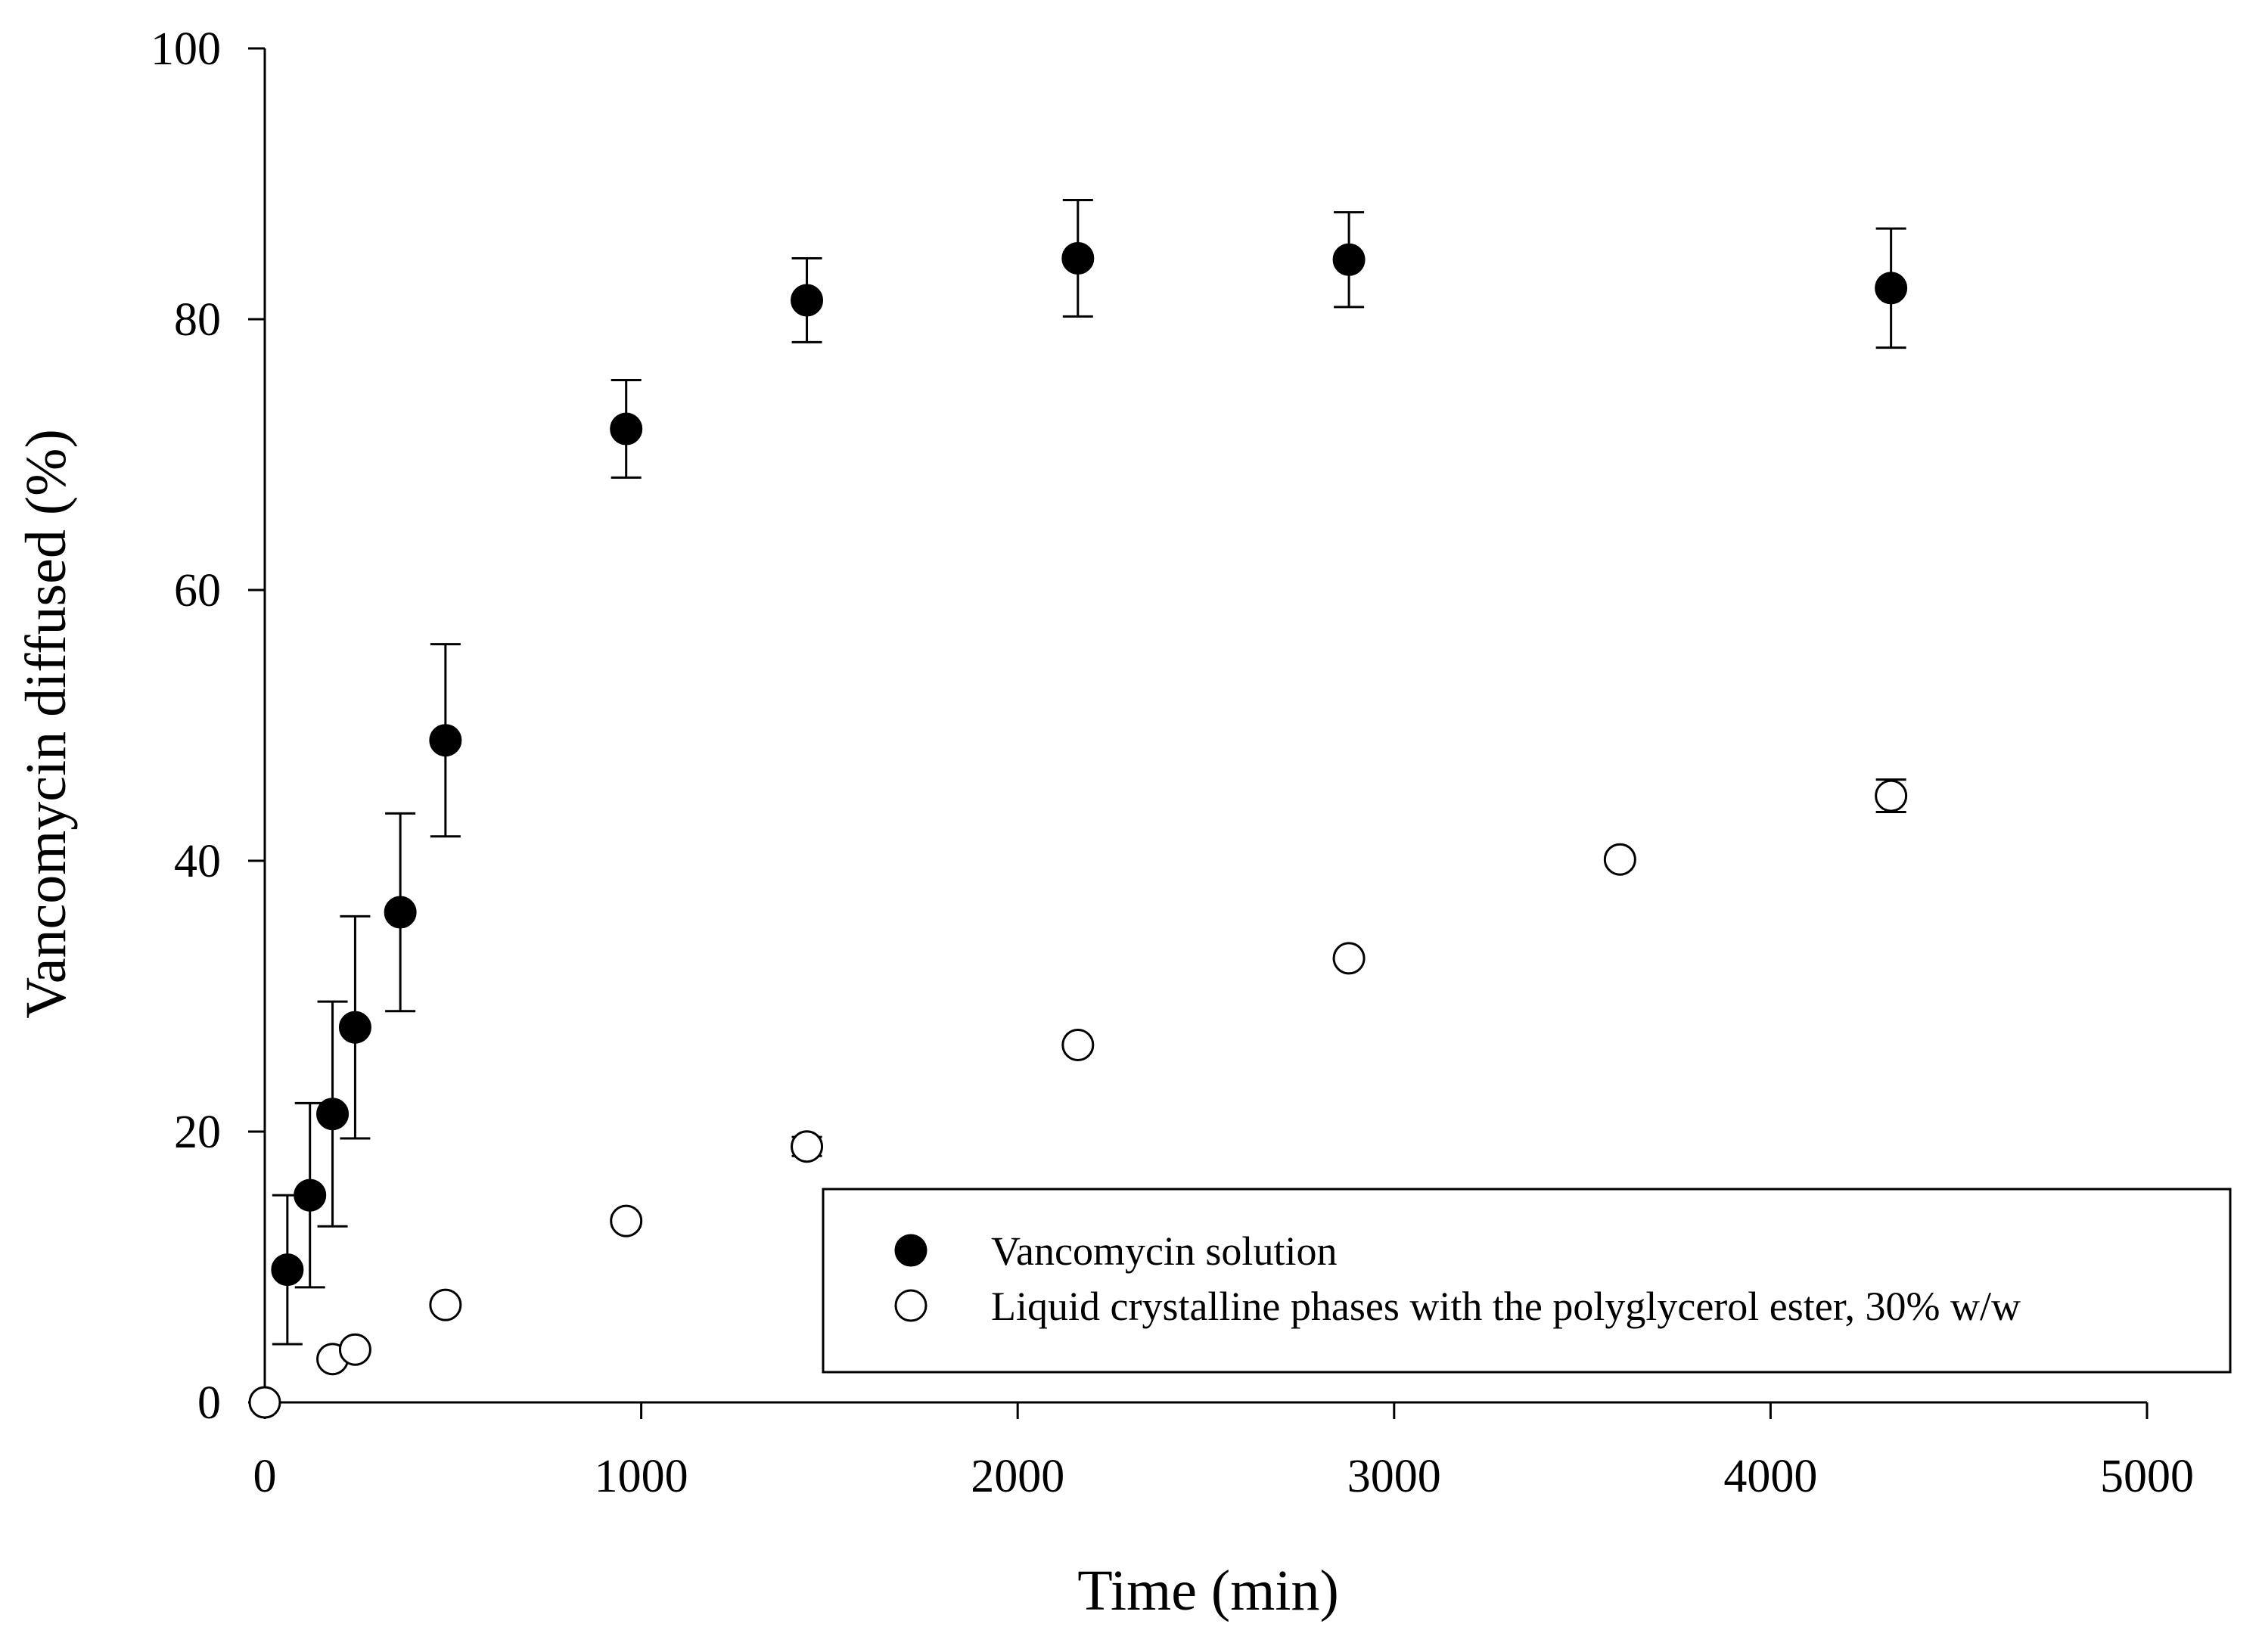 The height and width of the screenshot is (1652, 2262). I want to click on y-tick-label: 60, so click(197, 590).